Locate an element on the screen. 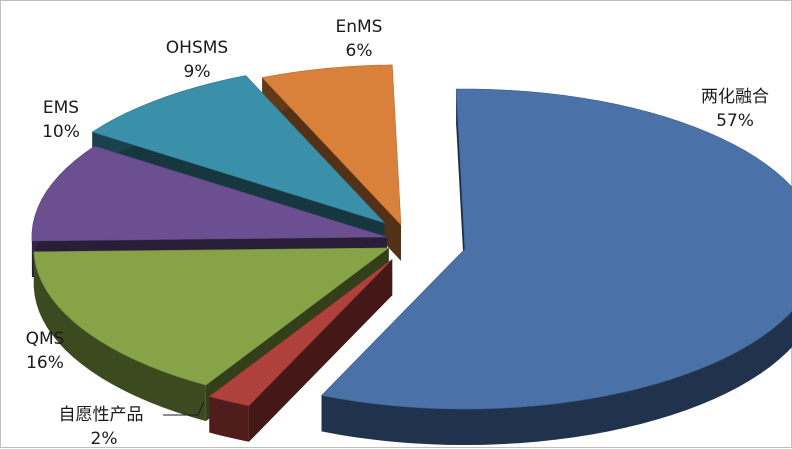 The image size is (792, 449). slice-value-1: 57% is located at coordinates (735, 121).